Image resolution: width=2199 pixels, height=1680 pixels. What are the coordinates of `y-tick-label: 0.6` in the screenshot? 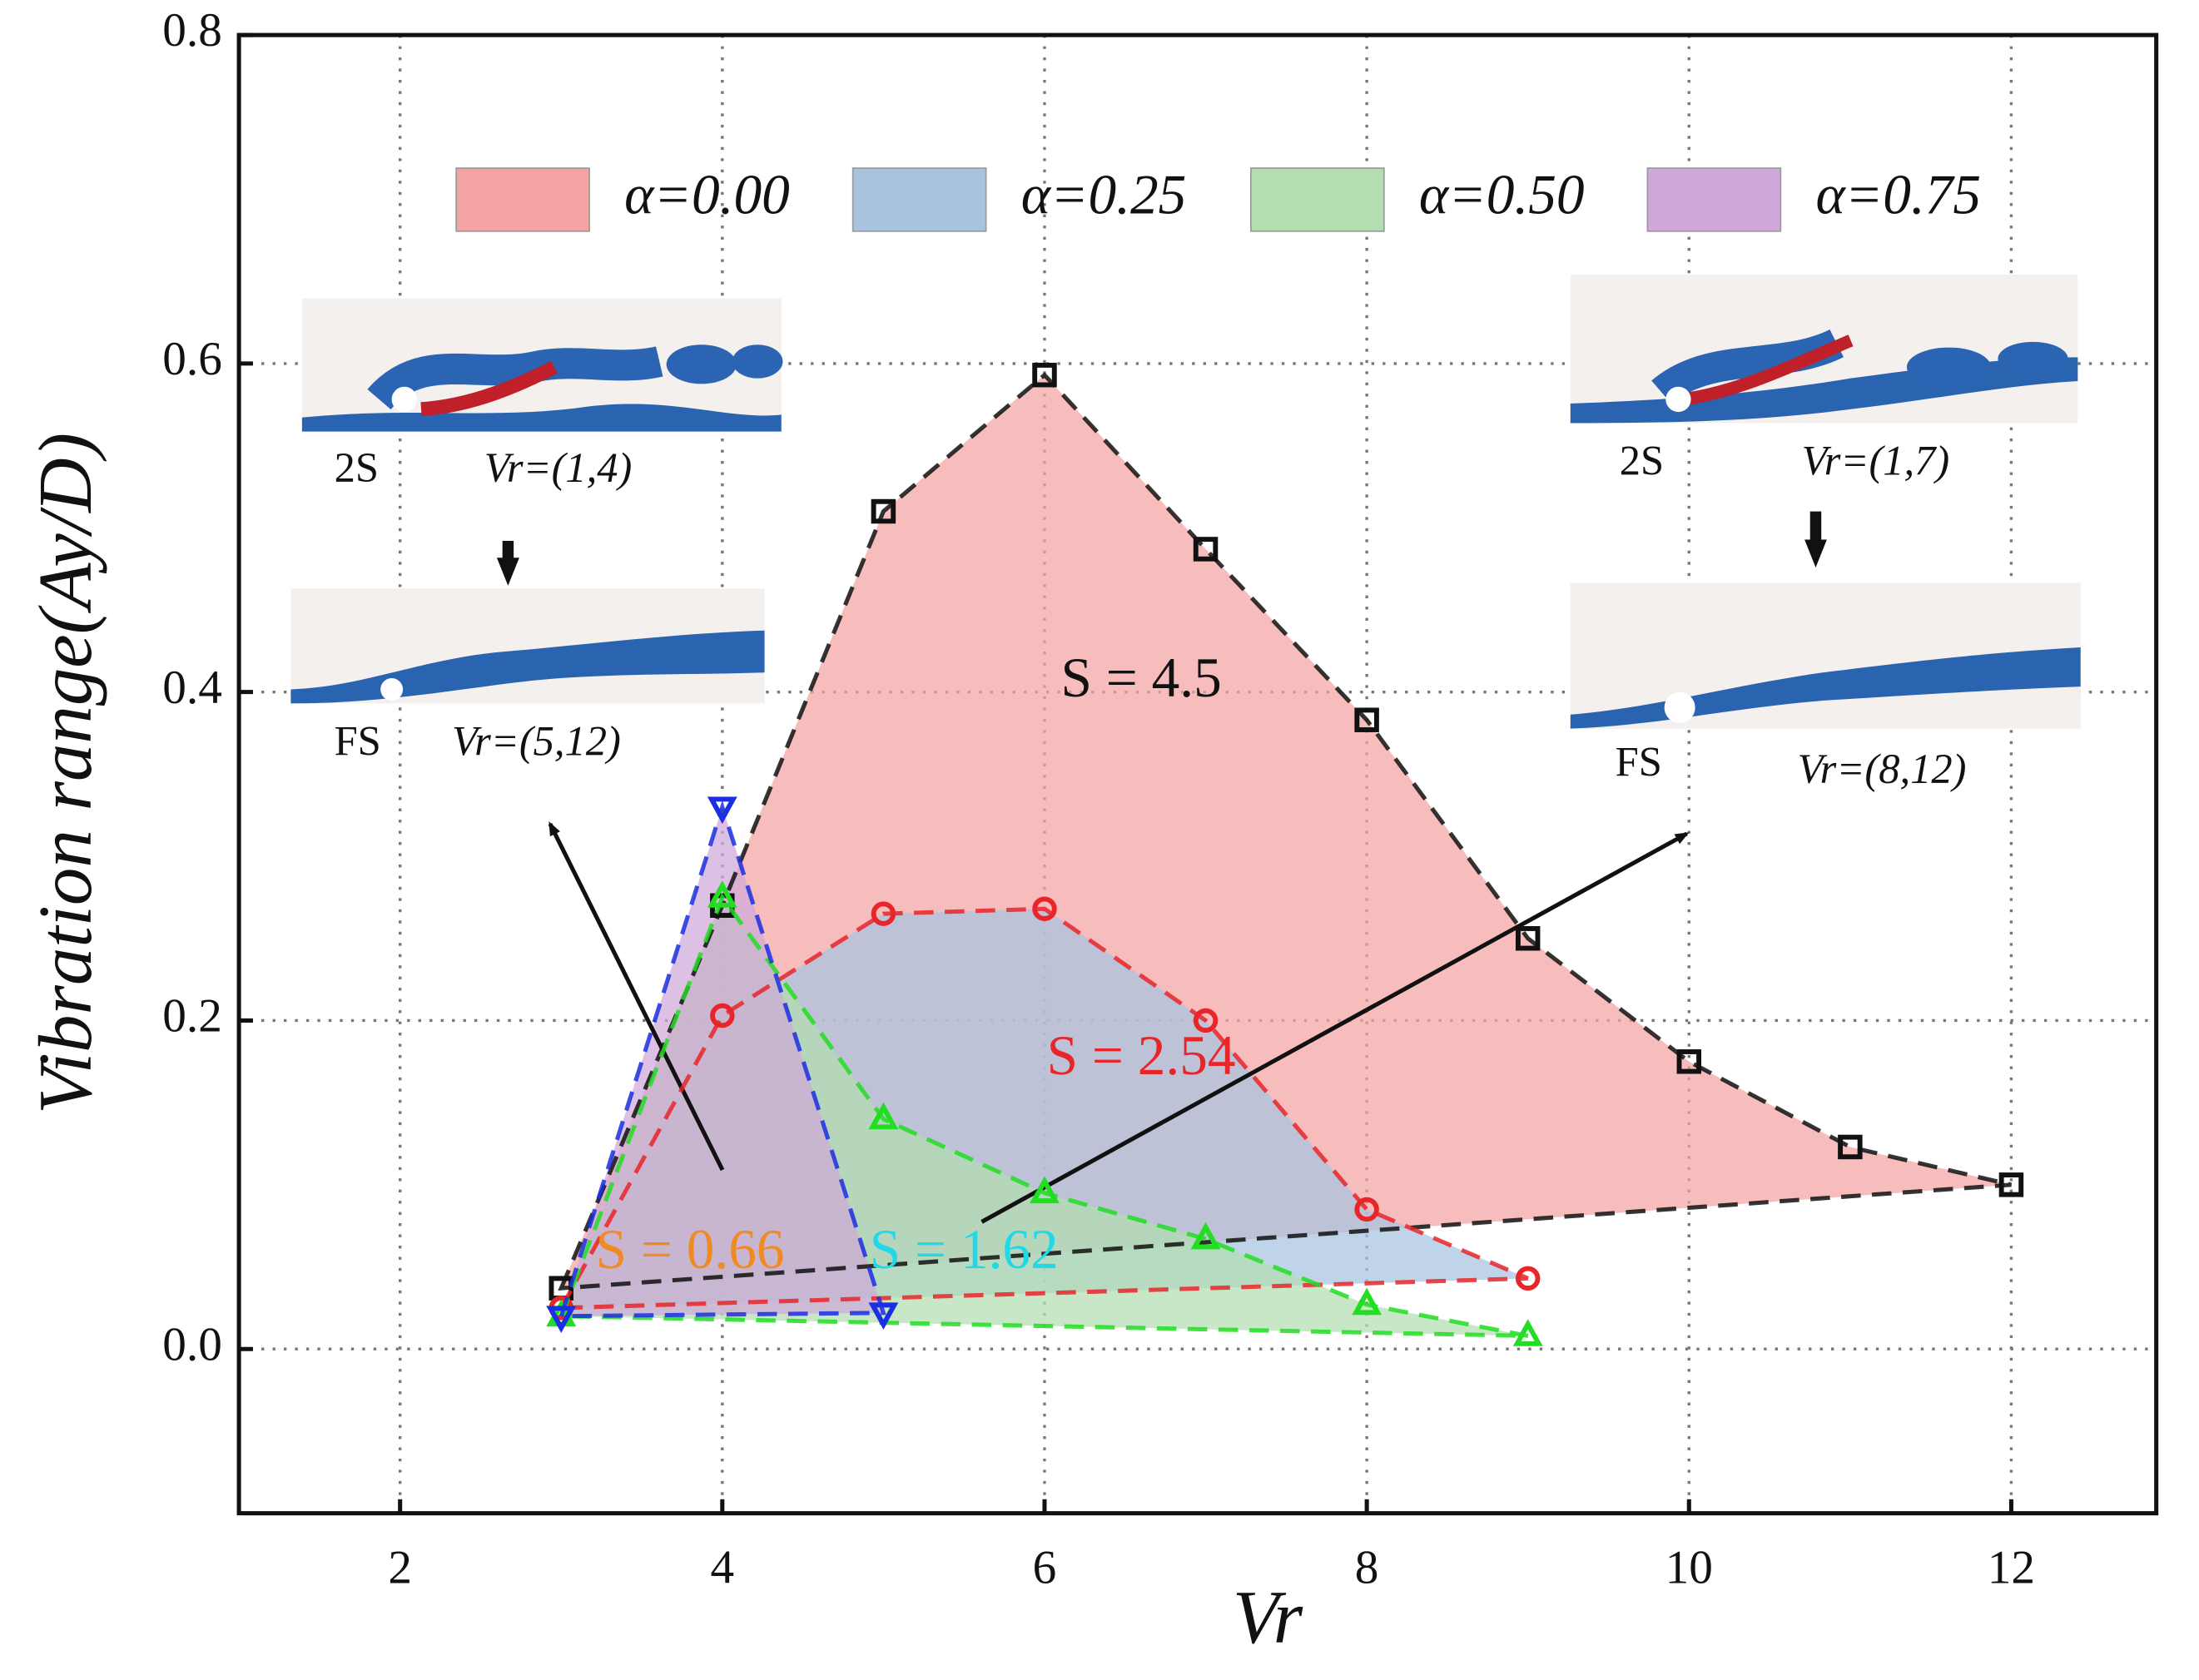 It's located at (192, 359).